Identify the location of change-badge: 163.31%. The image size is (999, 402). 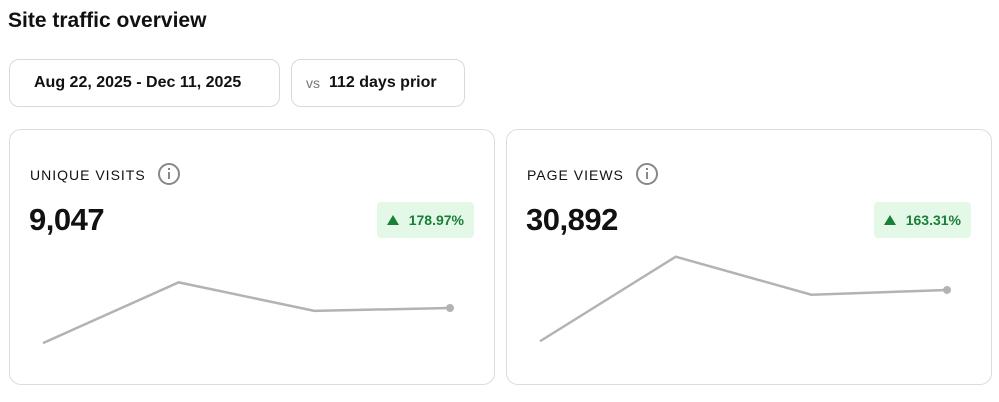
(922, 220).